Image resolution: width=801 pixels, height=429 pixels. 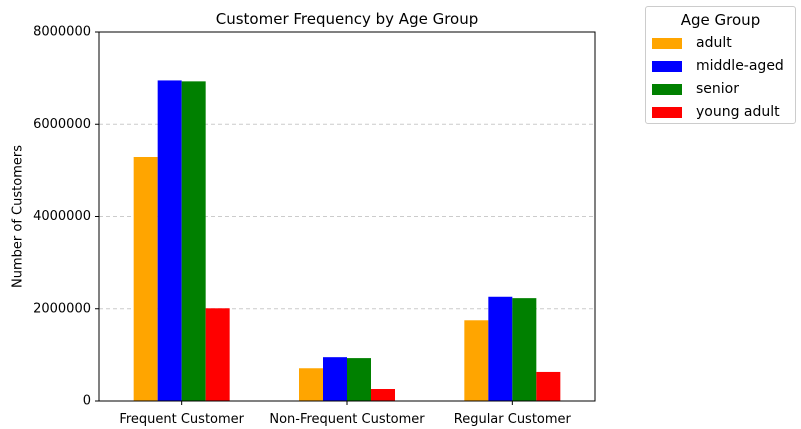 I want to click on legend-label: adult, so click(x=714, y=43).